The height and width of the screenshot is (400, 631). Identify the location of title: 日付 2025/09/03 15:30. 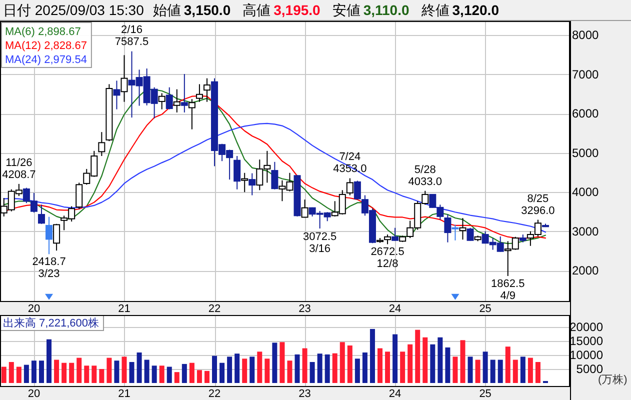
(73, 10).